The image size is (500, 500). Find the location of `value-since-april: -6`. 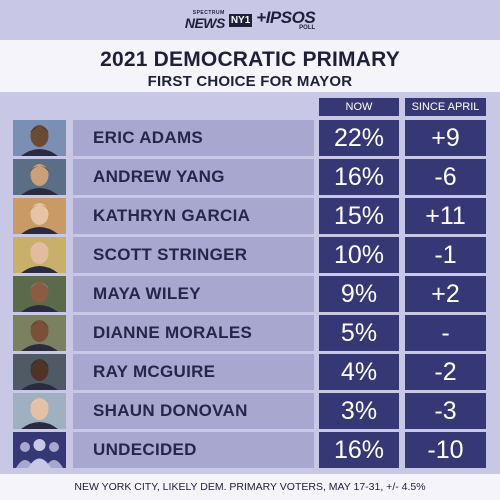

value-since-april: -6 is located at coordinates (445, 177).